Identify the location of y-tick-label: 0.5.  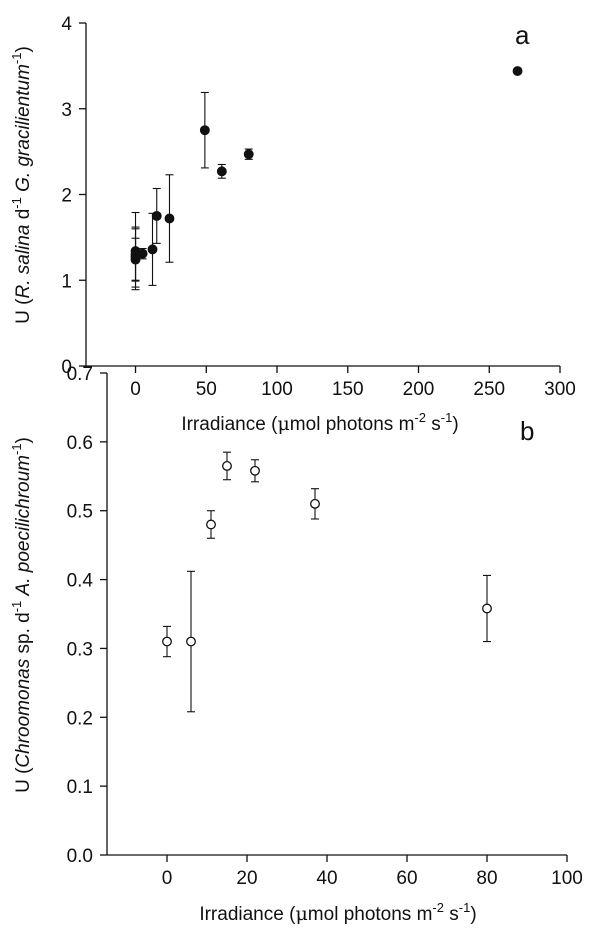
(80, 512).